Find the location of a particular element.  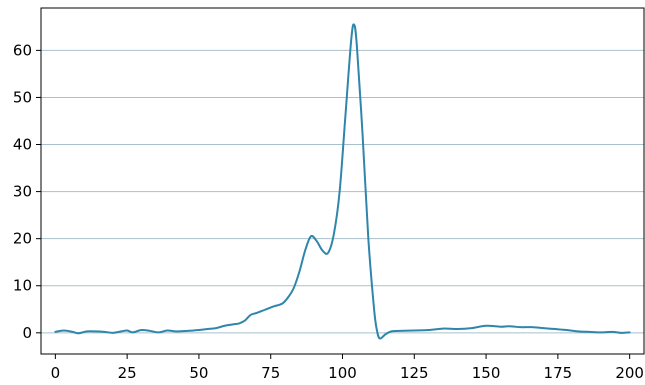

x-tick-label: 100 is located at coordinates (342, 373).